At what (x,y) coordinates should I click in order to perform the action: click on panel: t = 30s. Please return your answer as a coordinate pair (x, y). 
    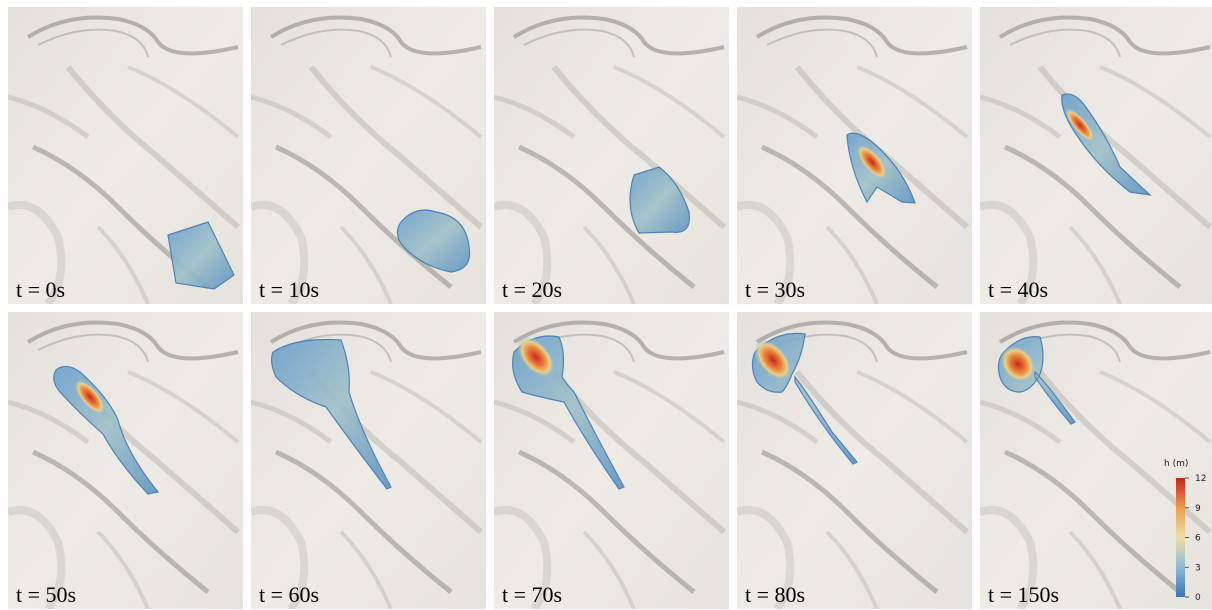
    Looking at the image, I should click on (854, 155).